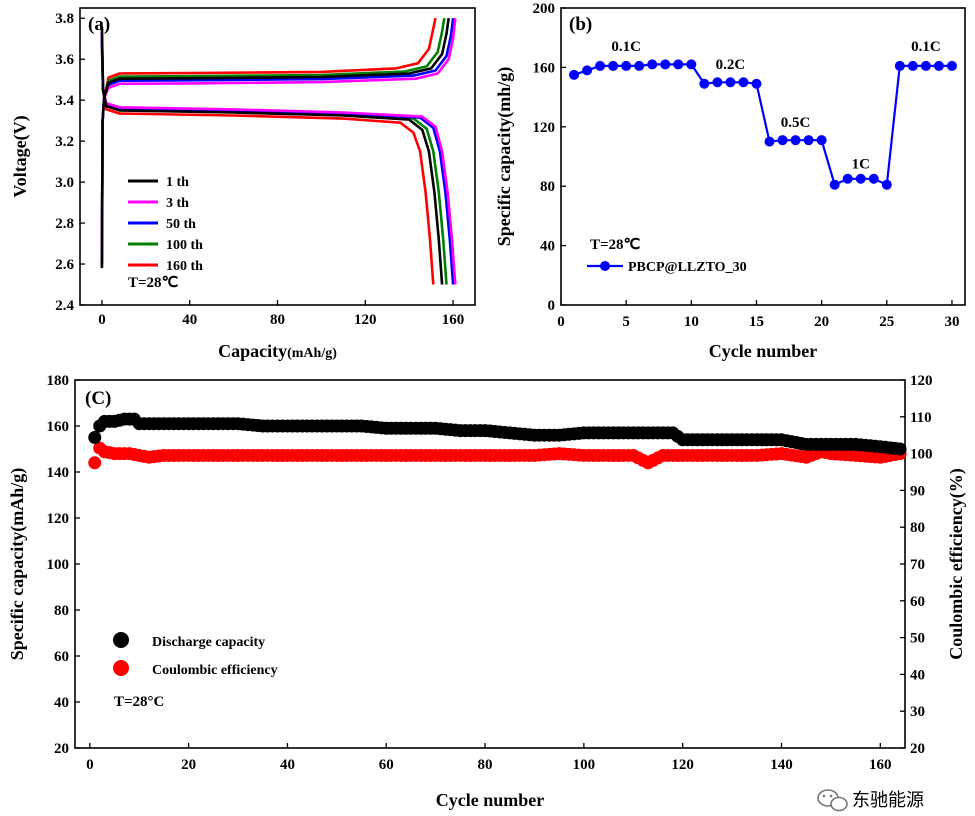 The width and height of the screenshot is (975, 816). What do you see at coordinates (861, 164) in the screenshot?
I see `rate-label: 1C` at bounding box center [861, 164].